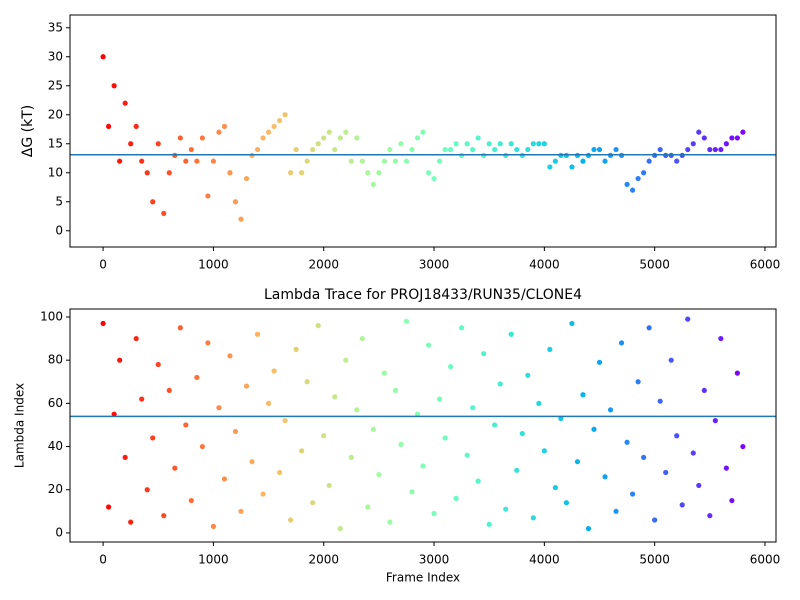 The width and height of the screenshot is (800, 600). I want to click on y-tick-label: 80, so click(55, 360).